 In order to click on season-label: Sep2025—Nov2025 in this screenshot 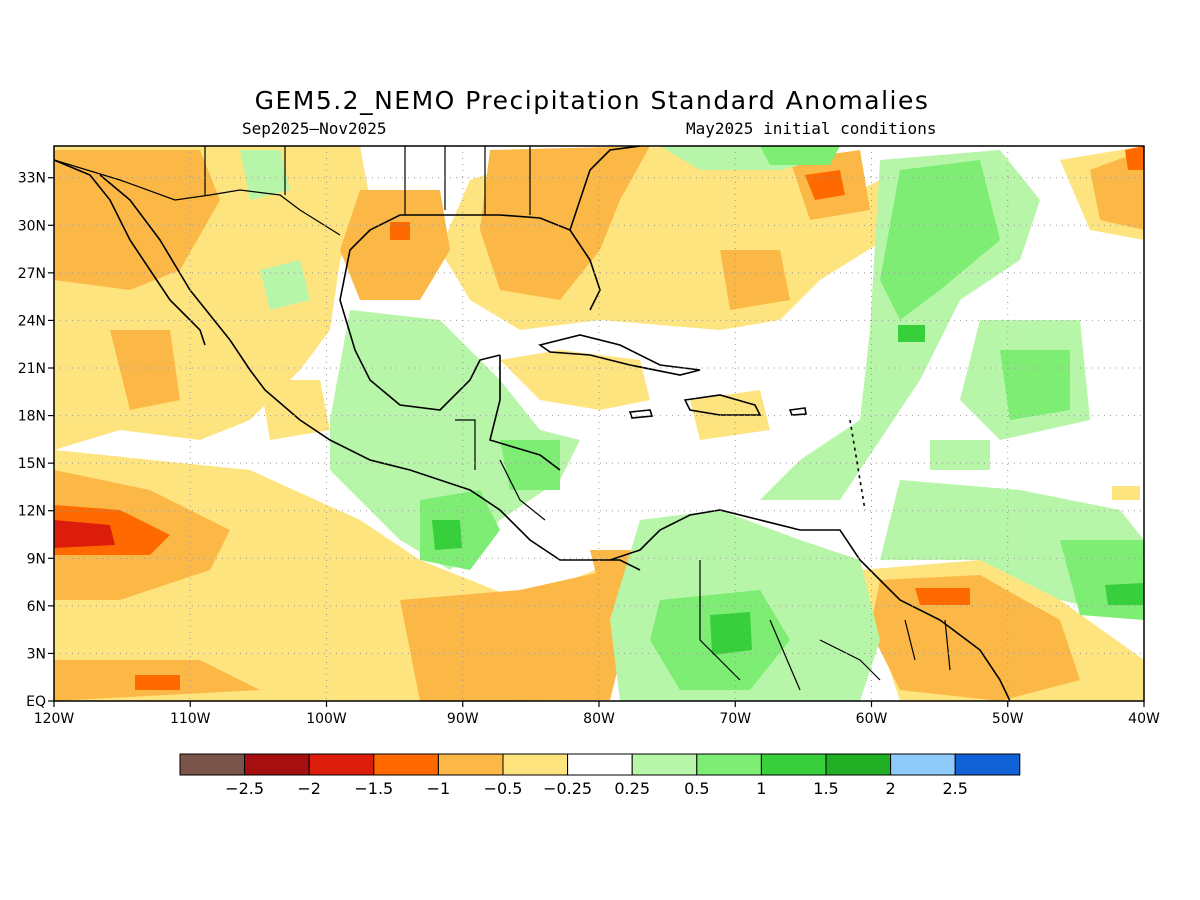, I will do `click(314, 128)`.